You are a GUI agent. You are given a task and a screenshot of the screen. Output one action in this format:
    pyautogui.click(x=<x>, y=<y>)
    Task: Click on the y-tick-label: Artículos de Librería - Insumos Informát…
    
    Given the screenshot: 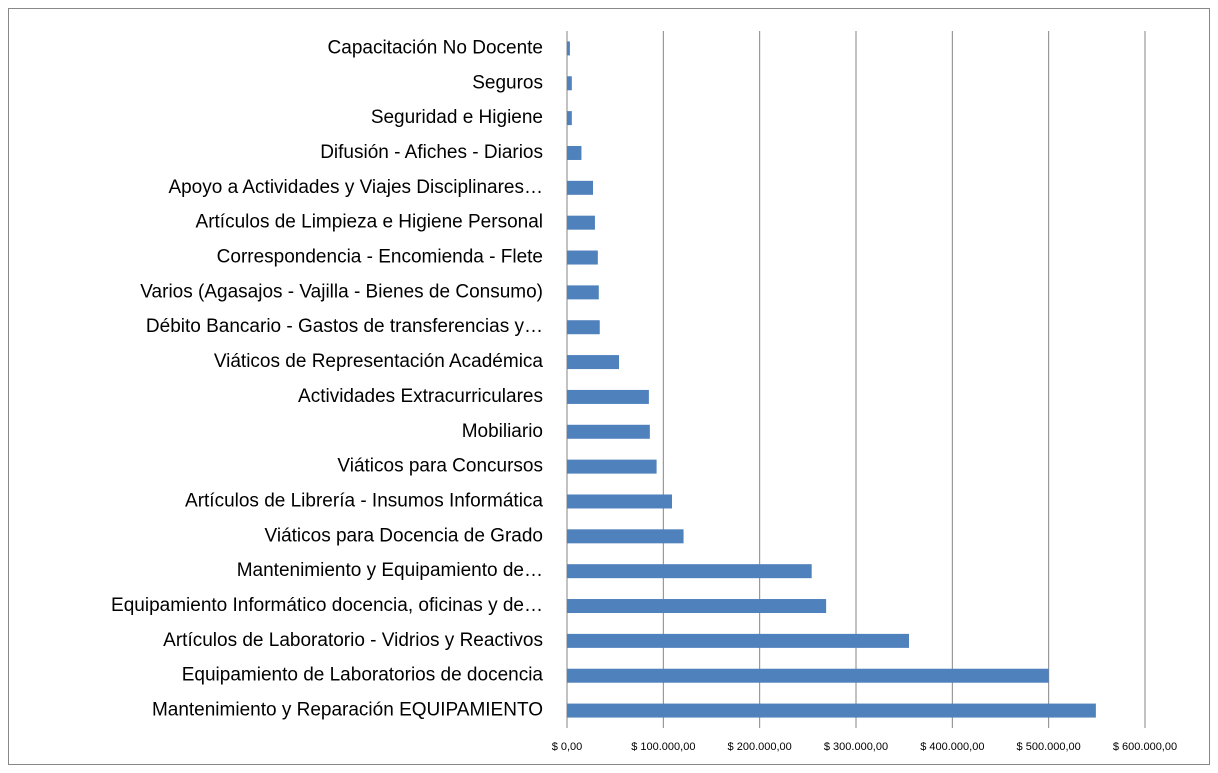 What is the action you would take?
    pyautogui.click(x=364, y=500)
    